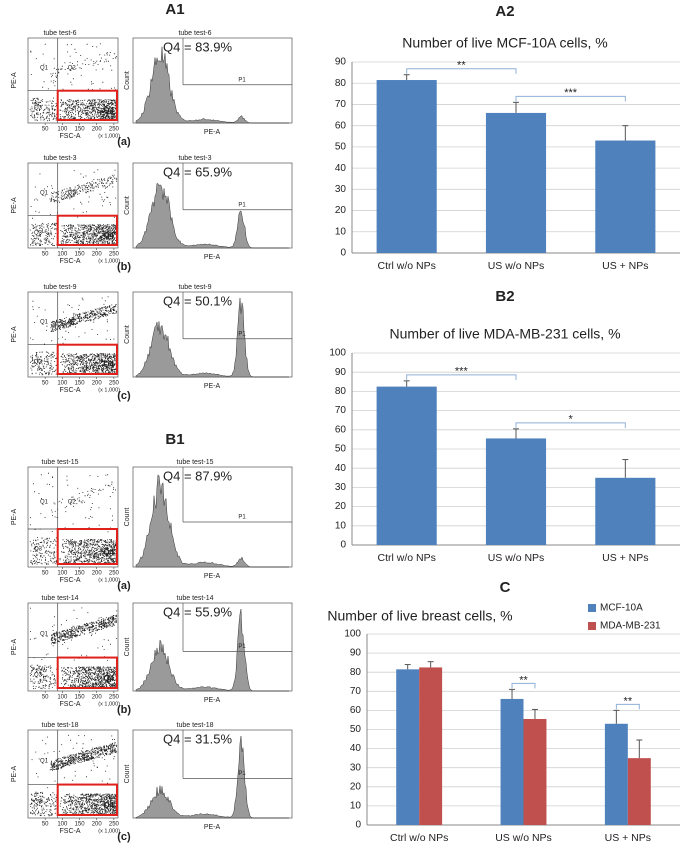 The image size is (685, 844). Describe the element at coordinates (59, 33) in the screenshot. I see `plot-title: tube test-6` at that location.